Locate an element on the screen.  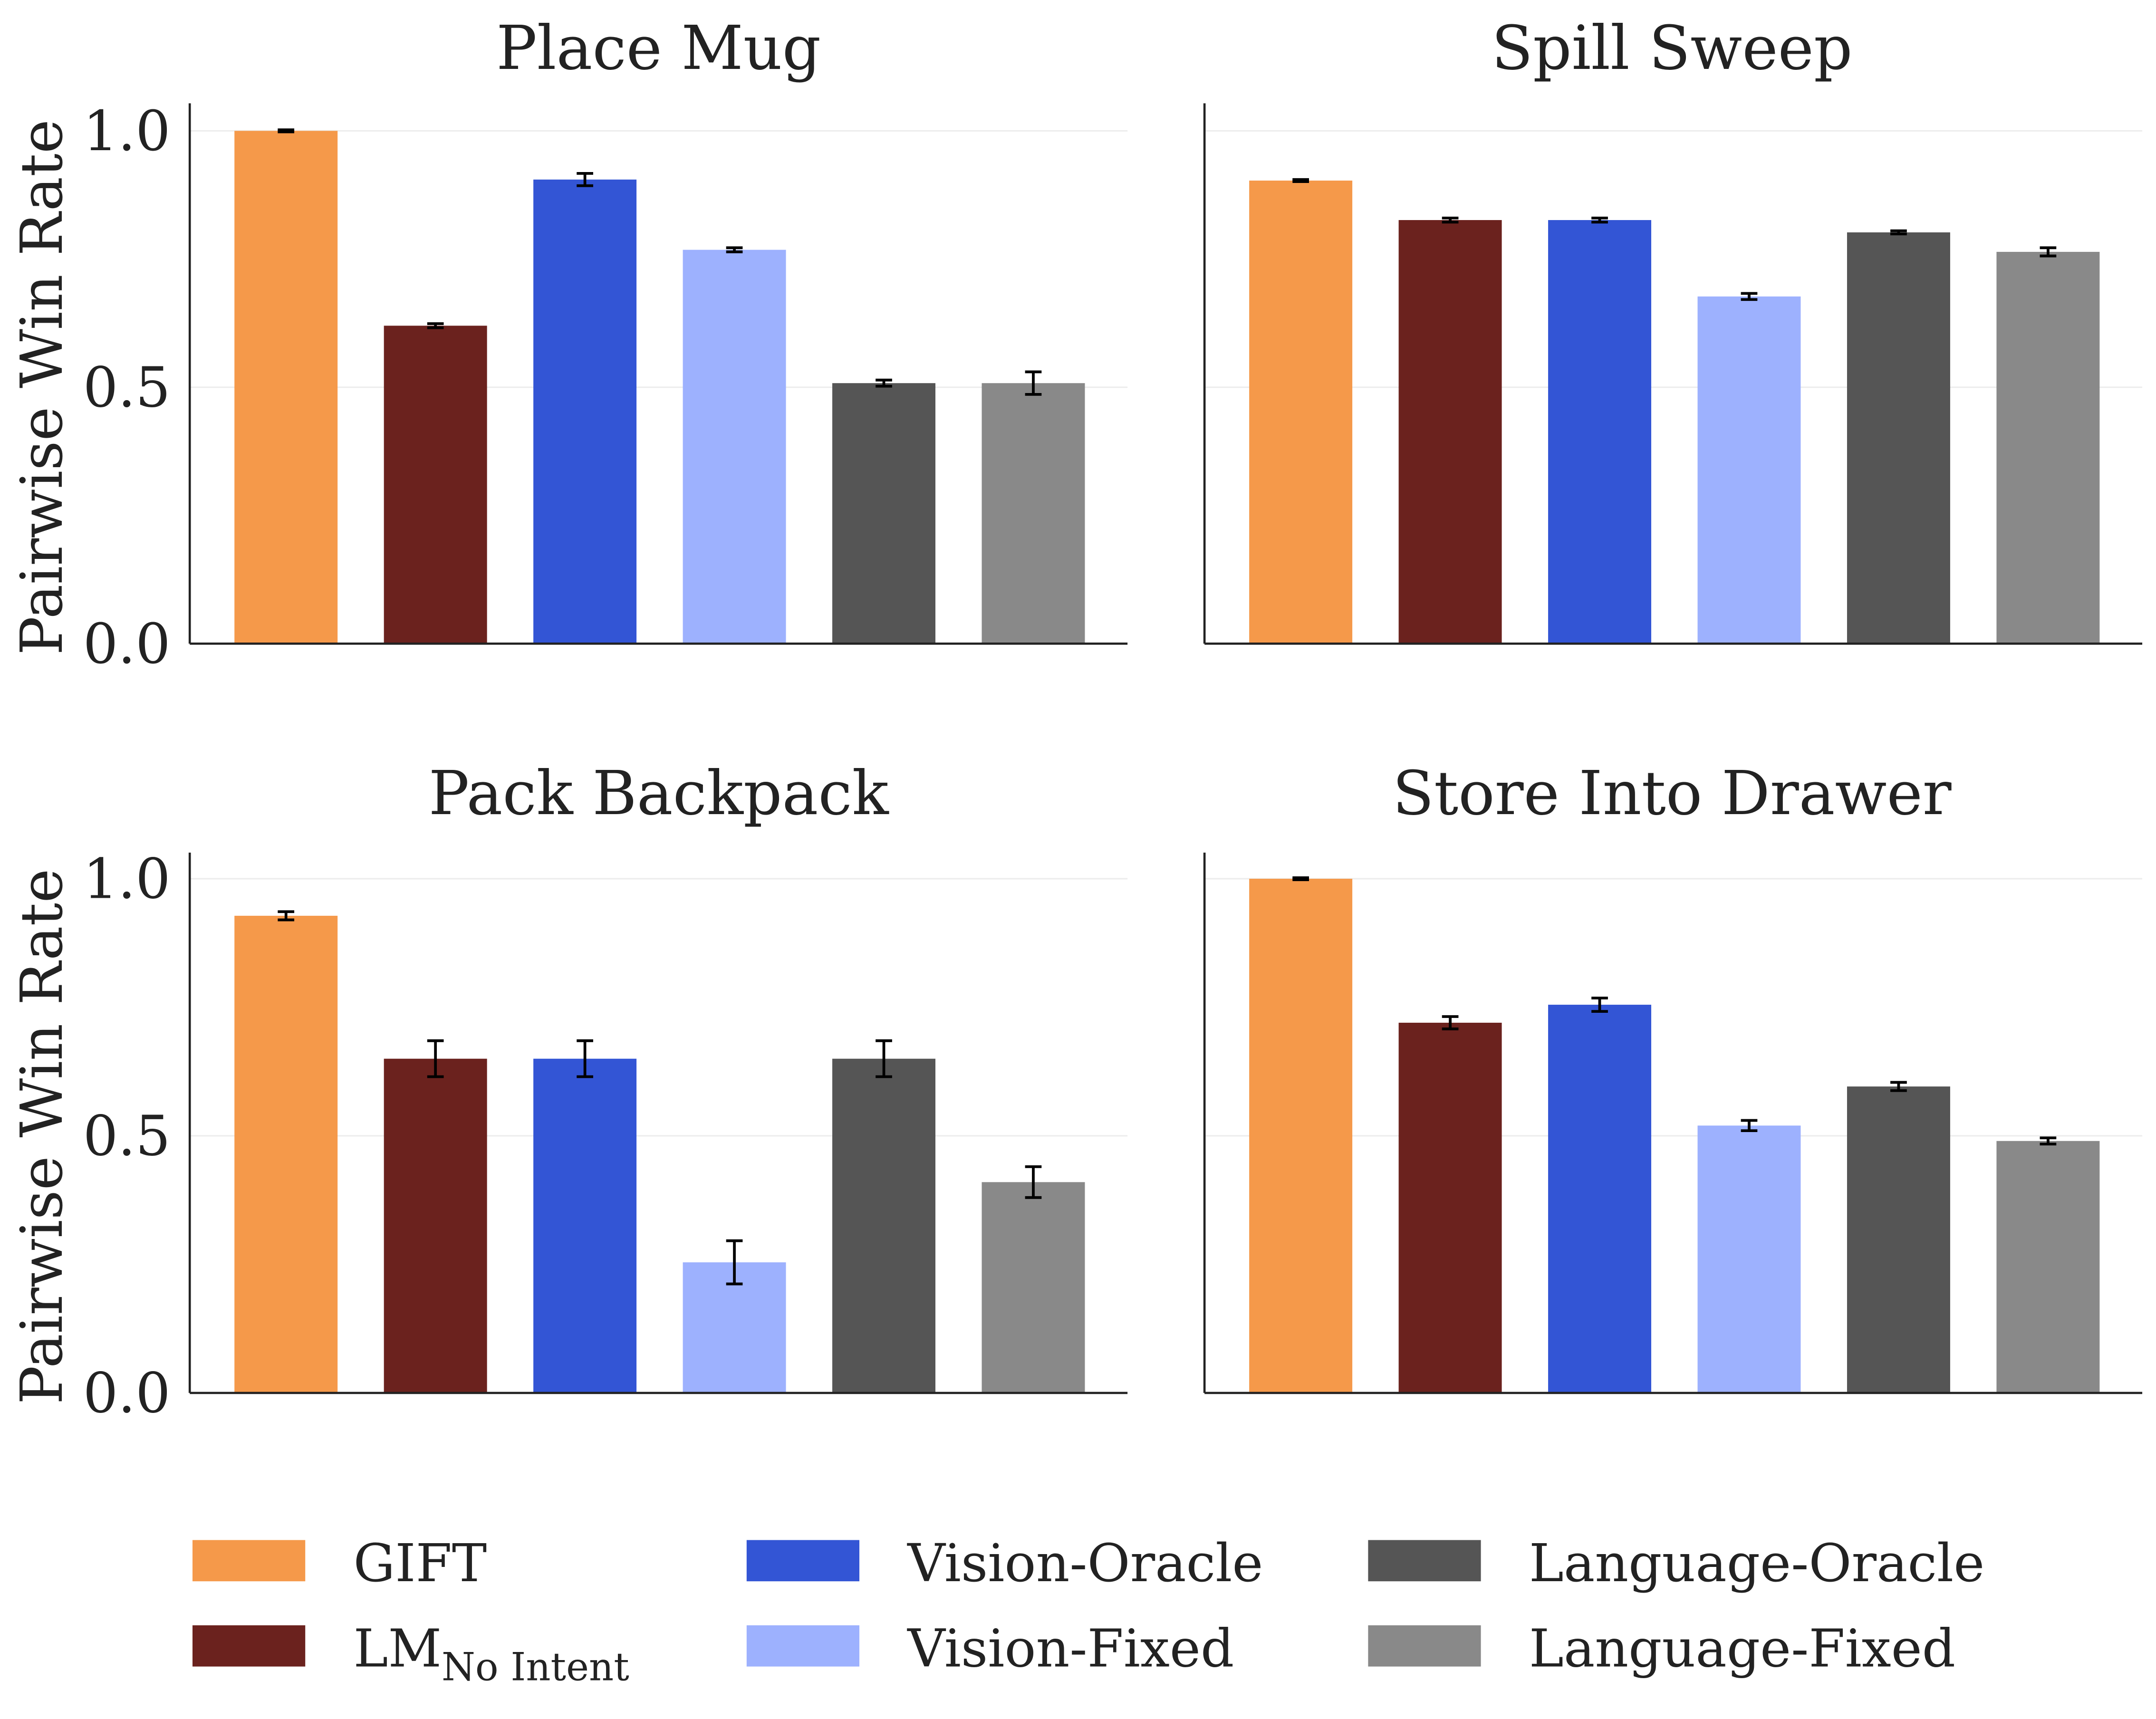
panel-title: Place Mug is located at coordinates (658, 48).